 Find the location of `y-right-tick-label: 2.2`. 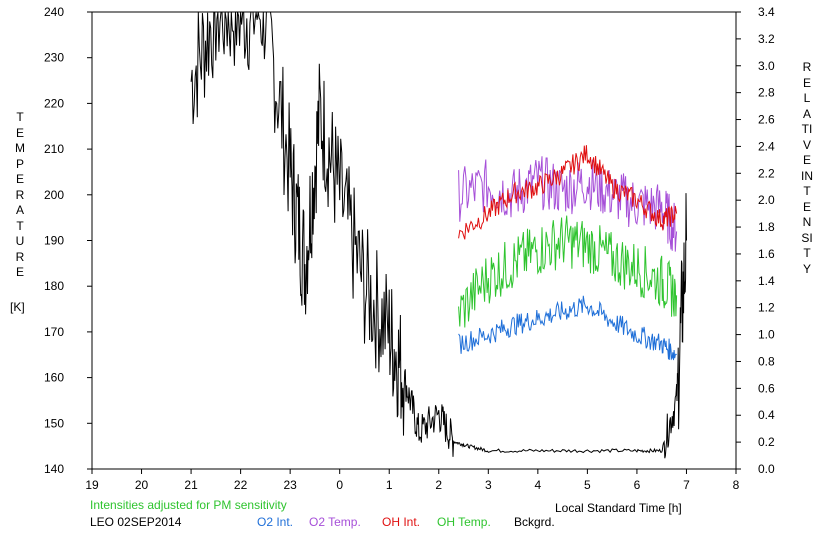

y-right-tick-label: 2.2 is located at coordinates (766, 173).